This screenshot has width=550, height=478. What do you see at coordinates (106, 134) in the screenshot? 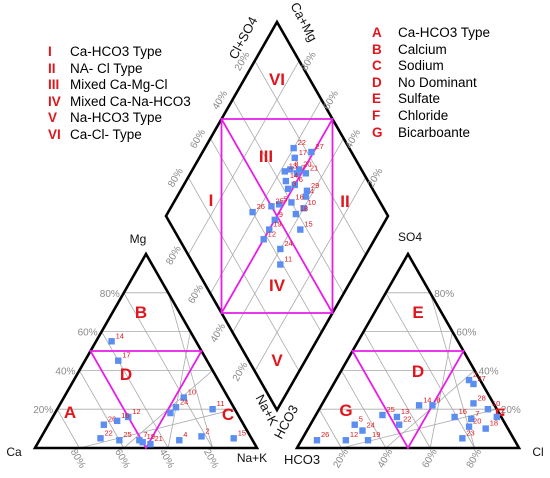
I see `legend-label: Ca-Cl- Type` at bounding box center [106, 134].